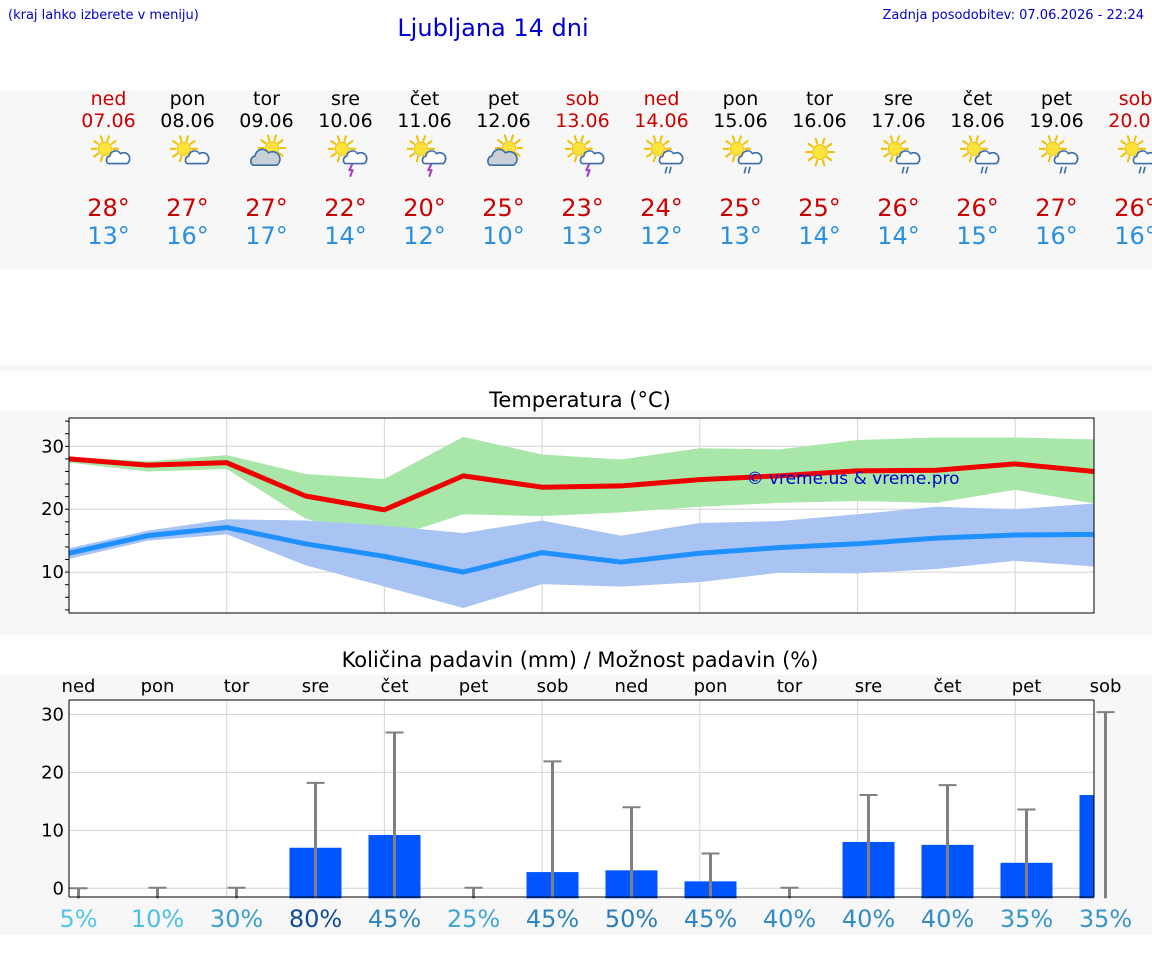 The width and height of the screenshot is (1152, 975). What do you see at coordinates (236, 919) in the screenshot?
I see `precip-chance: 30%` at bounding box center [236, 919].